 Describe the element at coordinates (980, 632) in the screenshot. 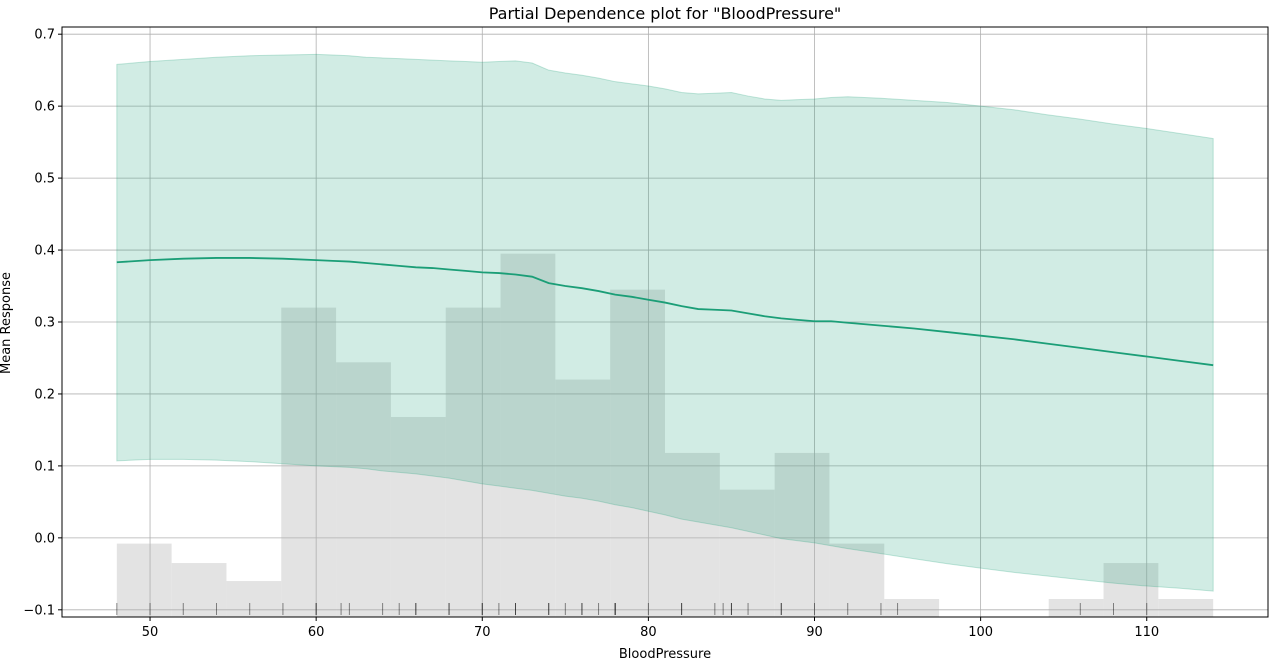

I see `x-tick-label: 100` at that location.